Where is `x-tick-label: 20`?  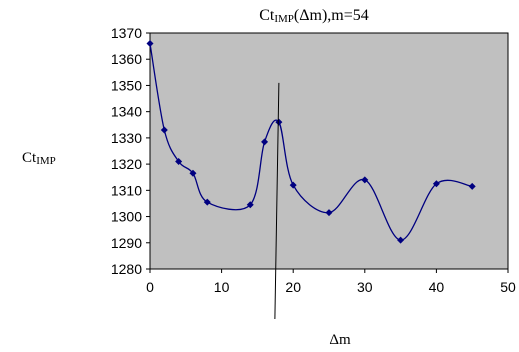
x-tick-label: 20 is located at coordinates (293, 287).